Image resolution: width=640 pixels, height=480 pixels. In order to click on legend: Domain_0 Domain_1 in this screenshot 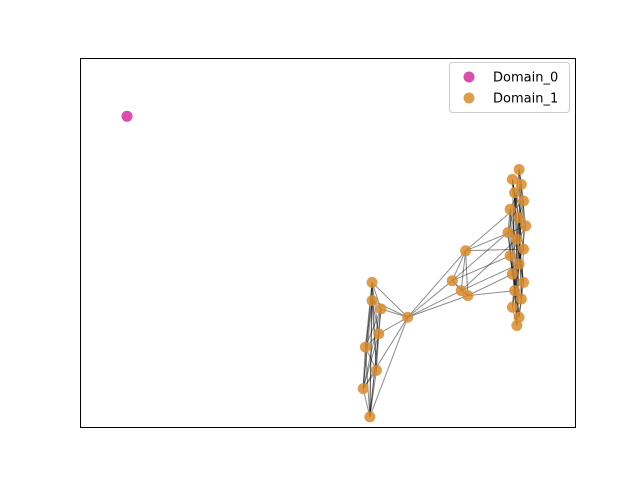, I will do `click(509, 87)`.